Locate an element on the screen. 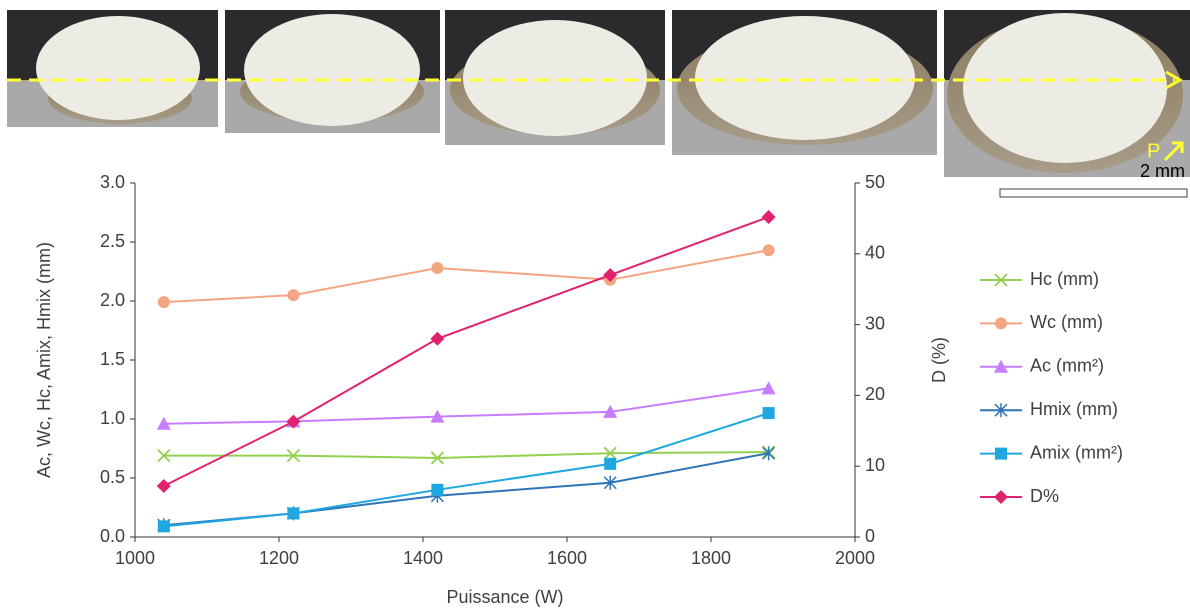  y2-tick-label: 0 is located at coordinates (870, 536).